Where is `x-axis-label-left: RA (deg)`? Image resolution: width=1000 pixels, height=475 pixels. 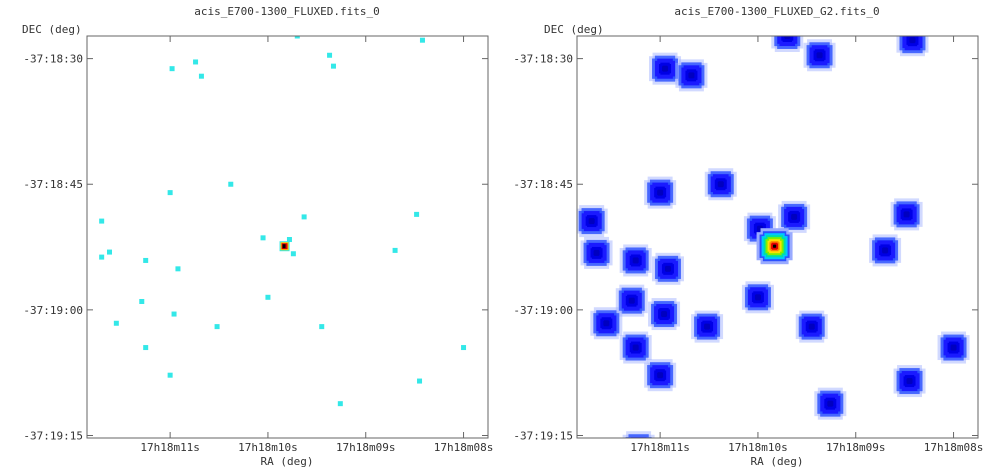 x-axis-label-left: RA (deg) is located at coordinates (287, 461).